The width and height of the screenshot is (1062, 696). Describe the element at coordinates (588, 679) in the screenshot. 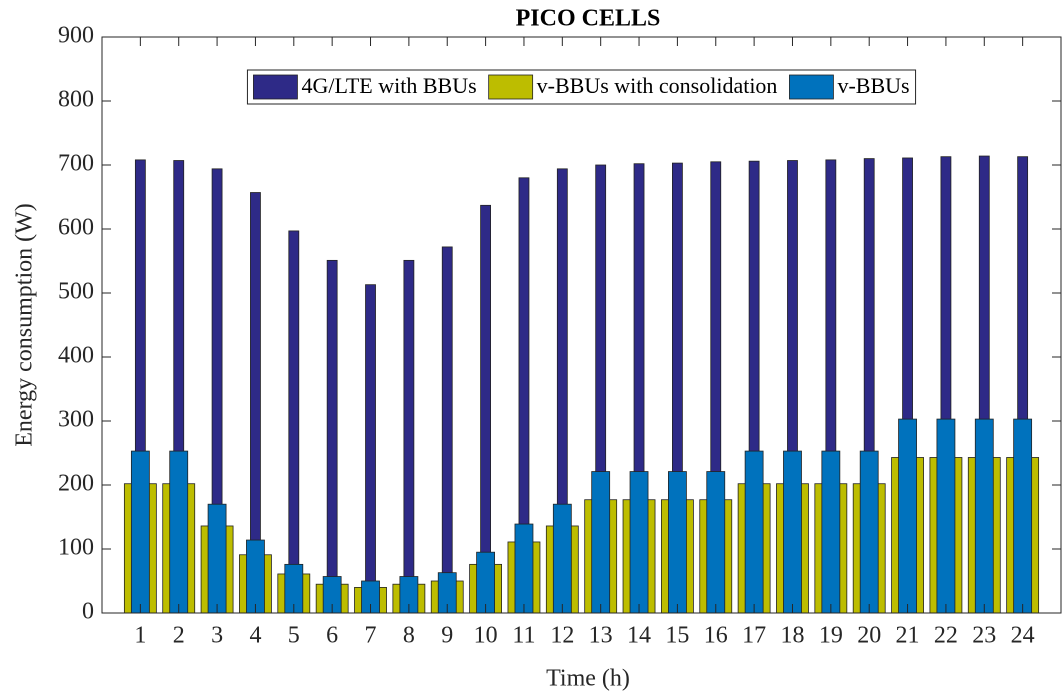

I see `x-axis-label: Time (h)` at that location.